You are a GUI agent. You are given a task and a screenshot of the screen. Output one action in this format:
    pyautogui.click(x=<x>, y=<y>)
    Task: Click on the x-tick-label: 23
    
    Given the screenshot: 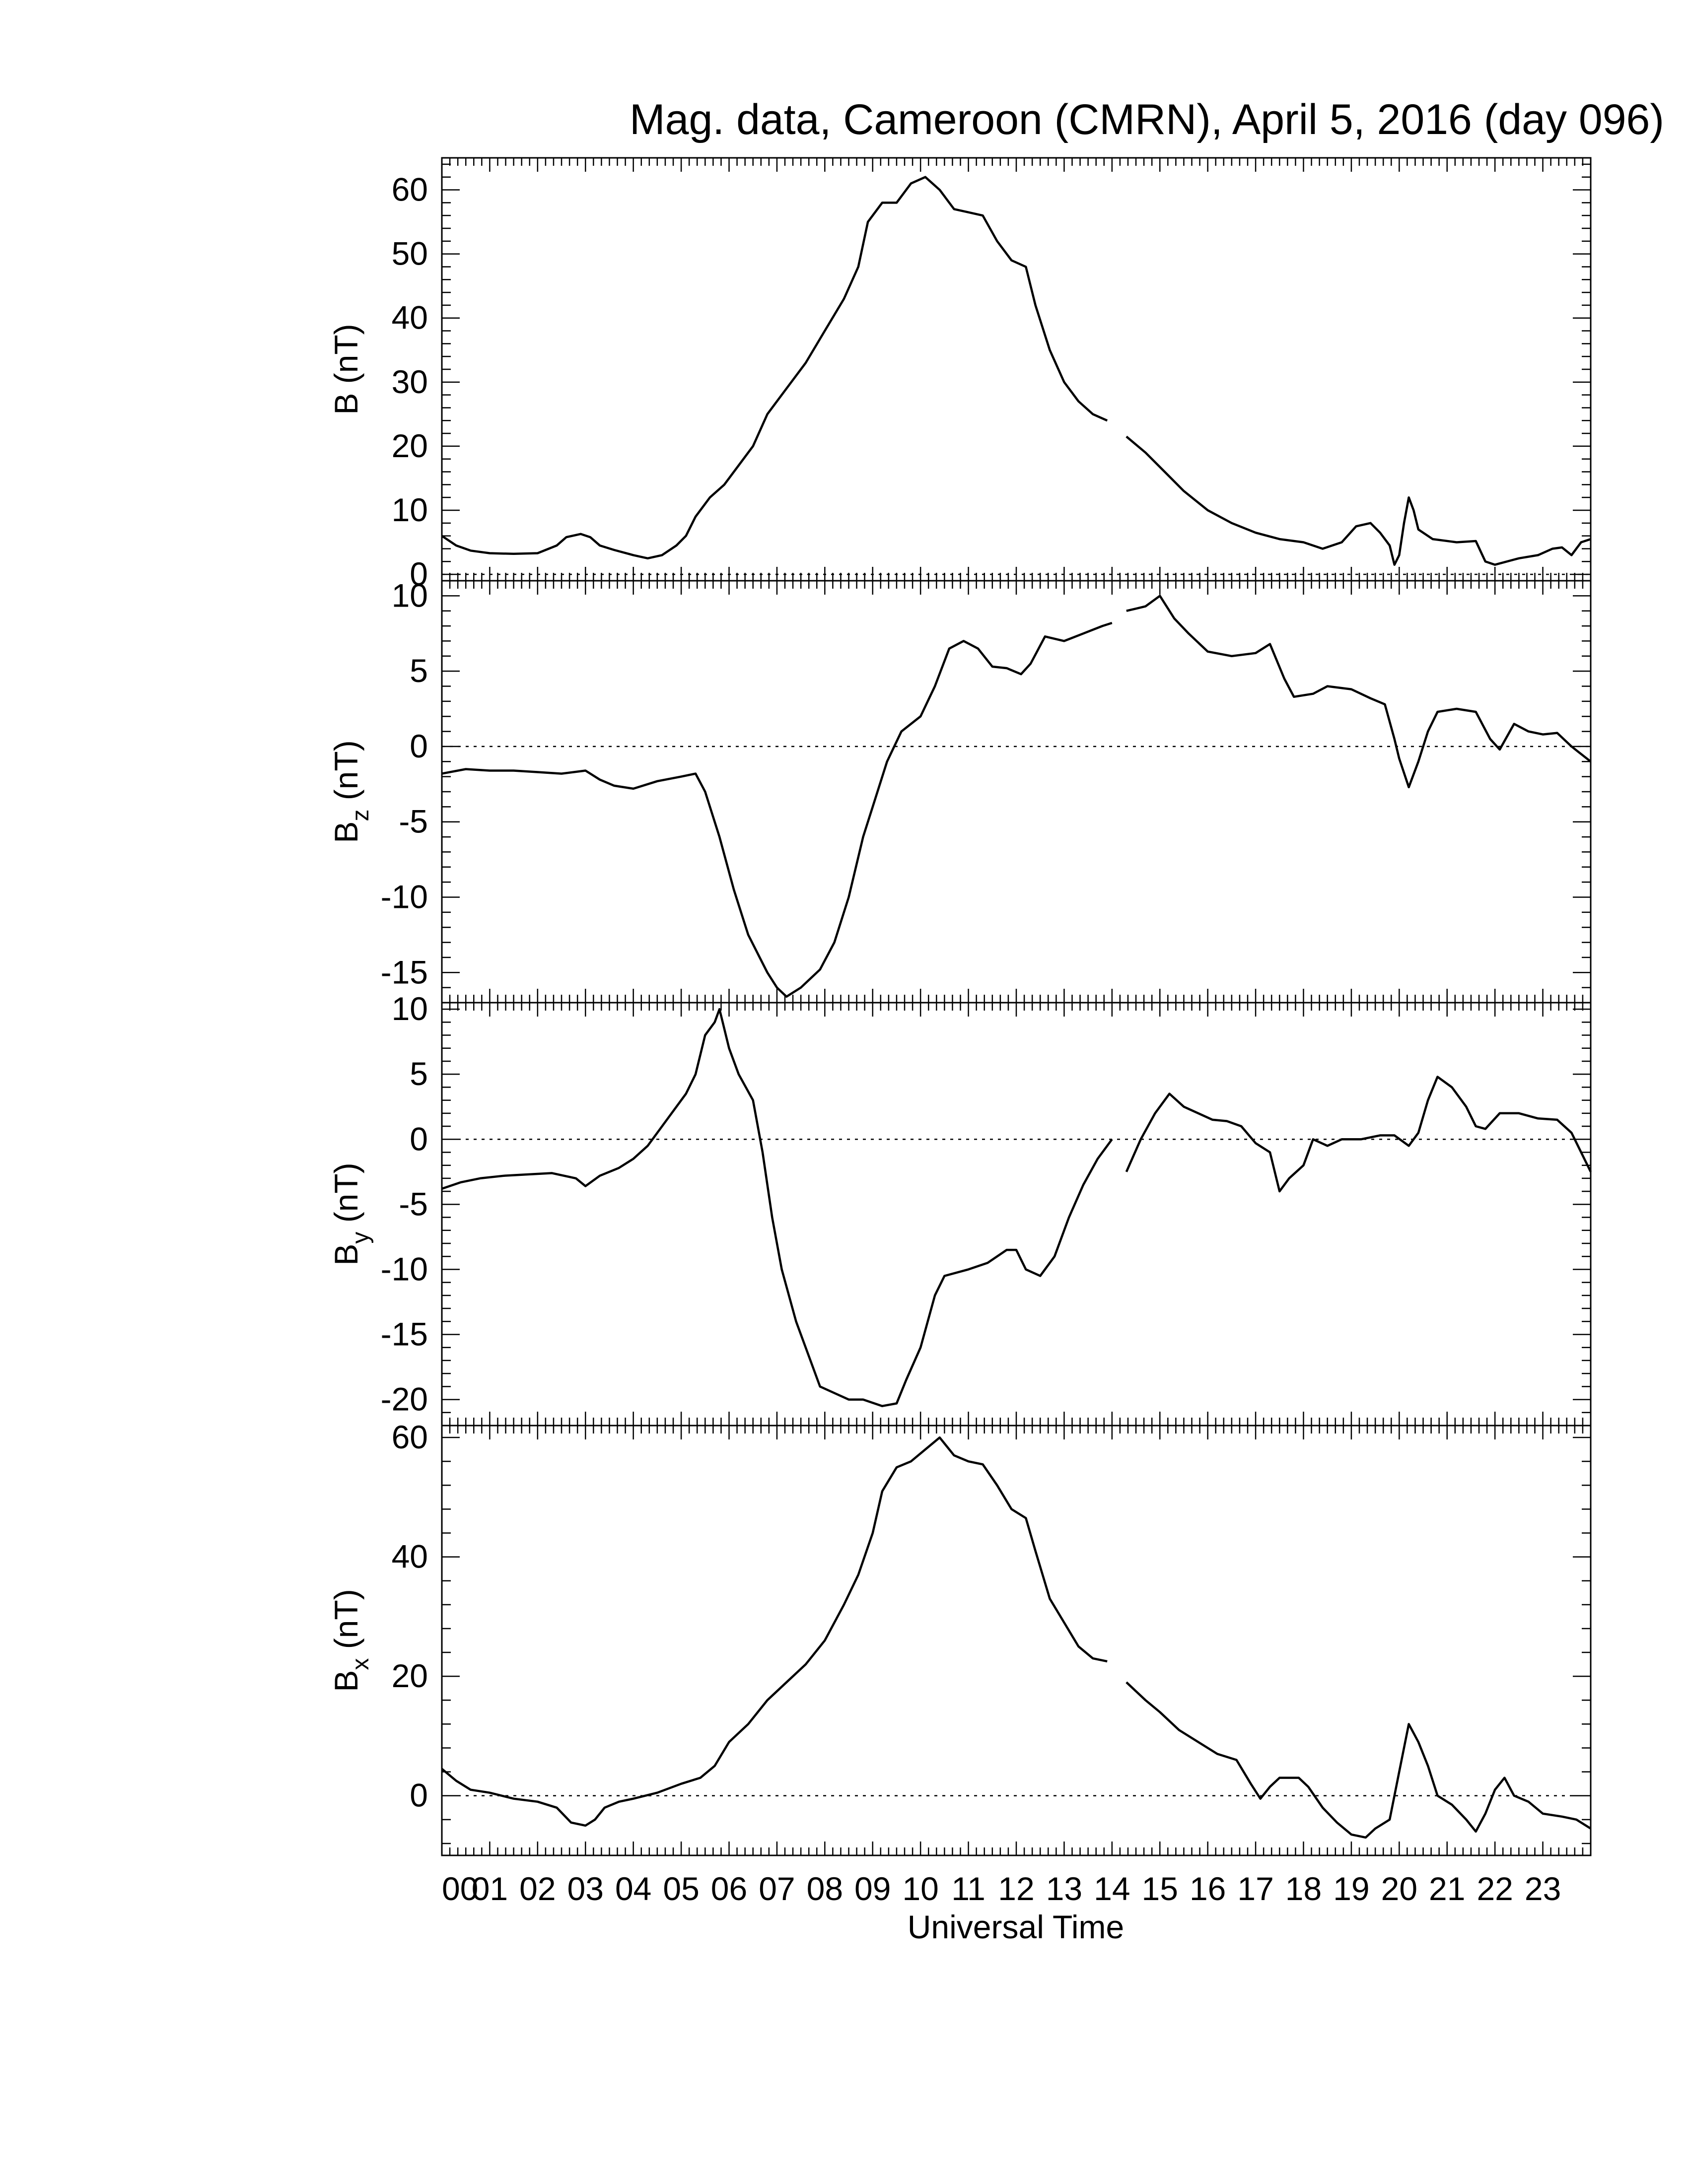 What is the action you would take?
    pyautogui.click(x=1543, y=1888)
    